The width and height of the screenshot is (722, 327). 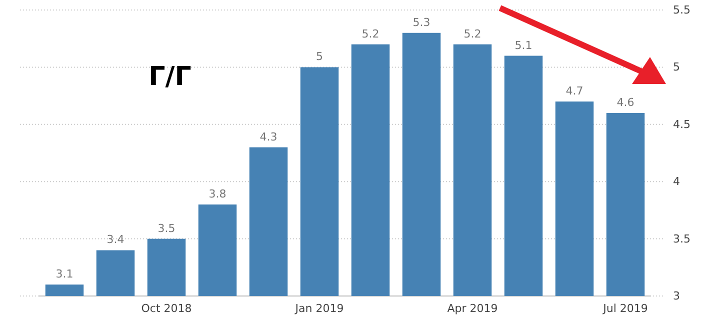 I want to click on x-tick-label: Apr 2019, so click(x=472, y=308).